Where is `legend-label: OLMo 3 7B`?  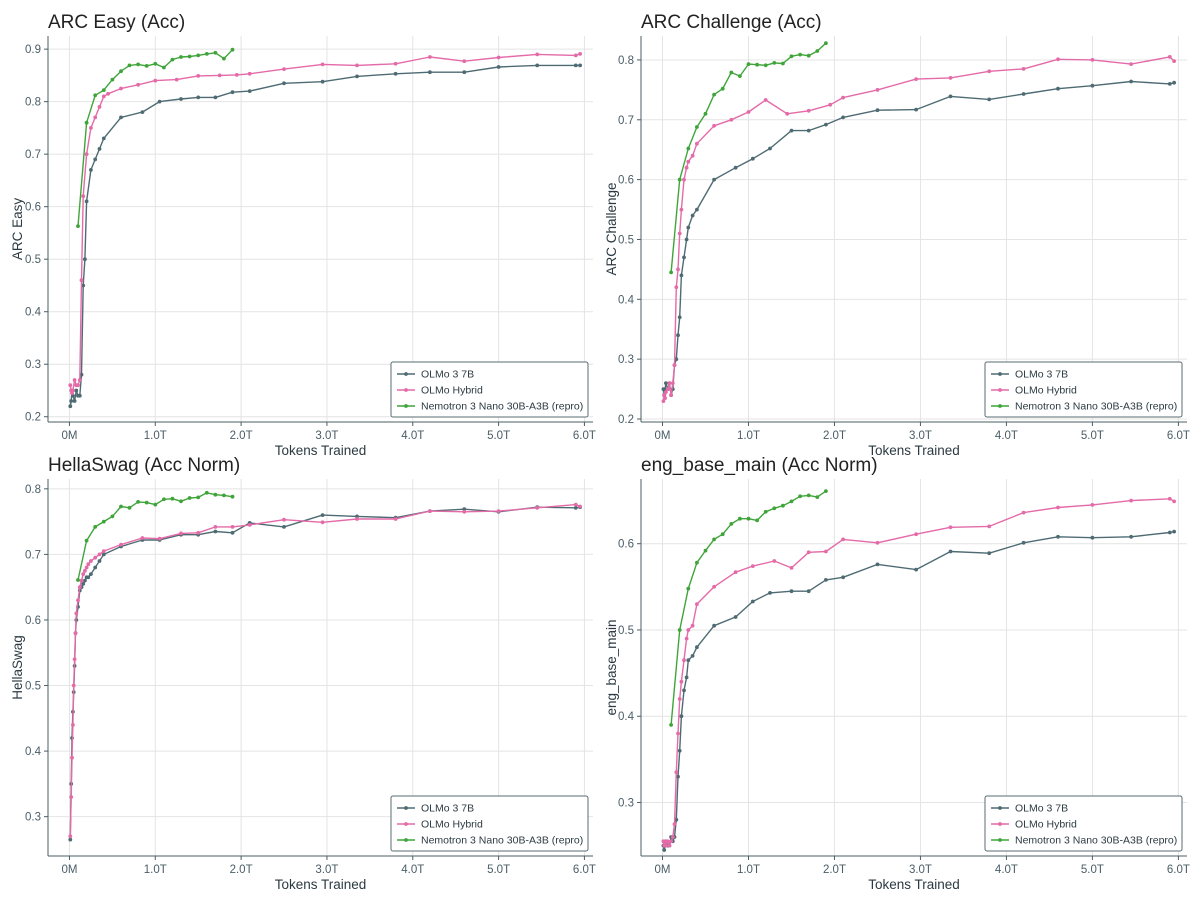
legend-label: OLMo 3 7B is located at coordinates (447, 375).